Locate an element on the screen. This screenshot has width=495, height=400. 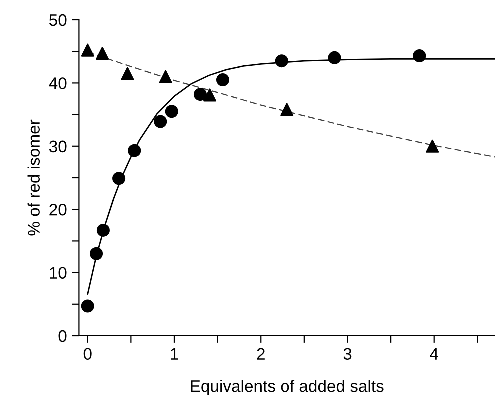
x-axis-title: Equivalents of added salts is located at coordinates (287, 388).